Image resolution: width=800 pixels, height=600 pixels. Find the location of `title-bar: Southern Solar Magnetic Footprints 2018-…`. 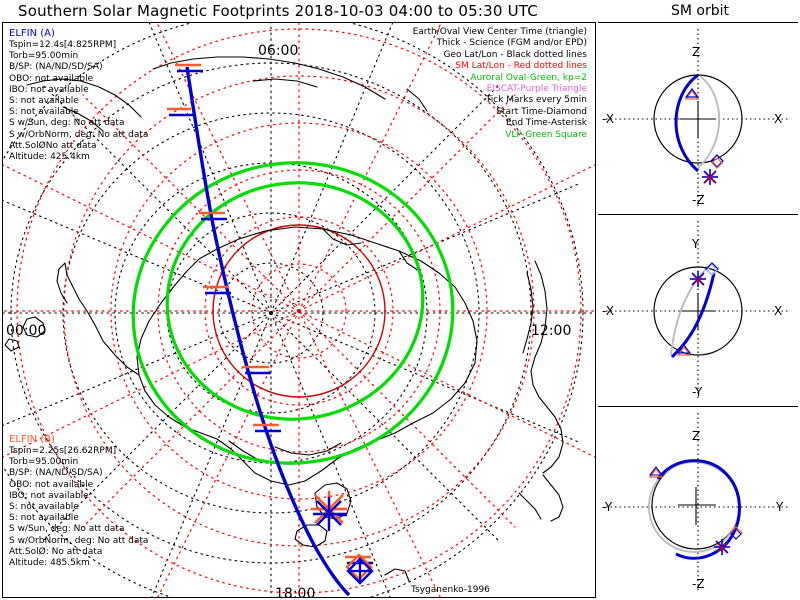

title-bar: Southern Solar Magnetic Footprints 2018-… is located at coordinates (400, 11).